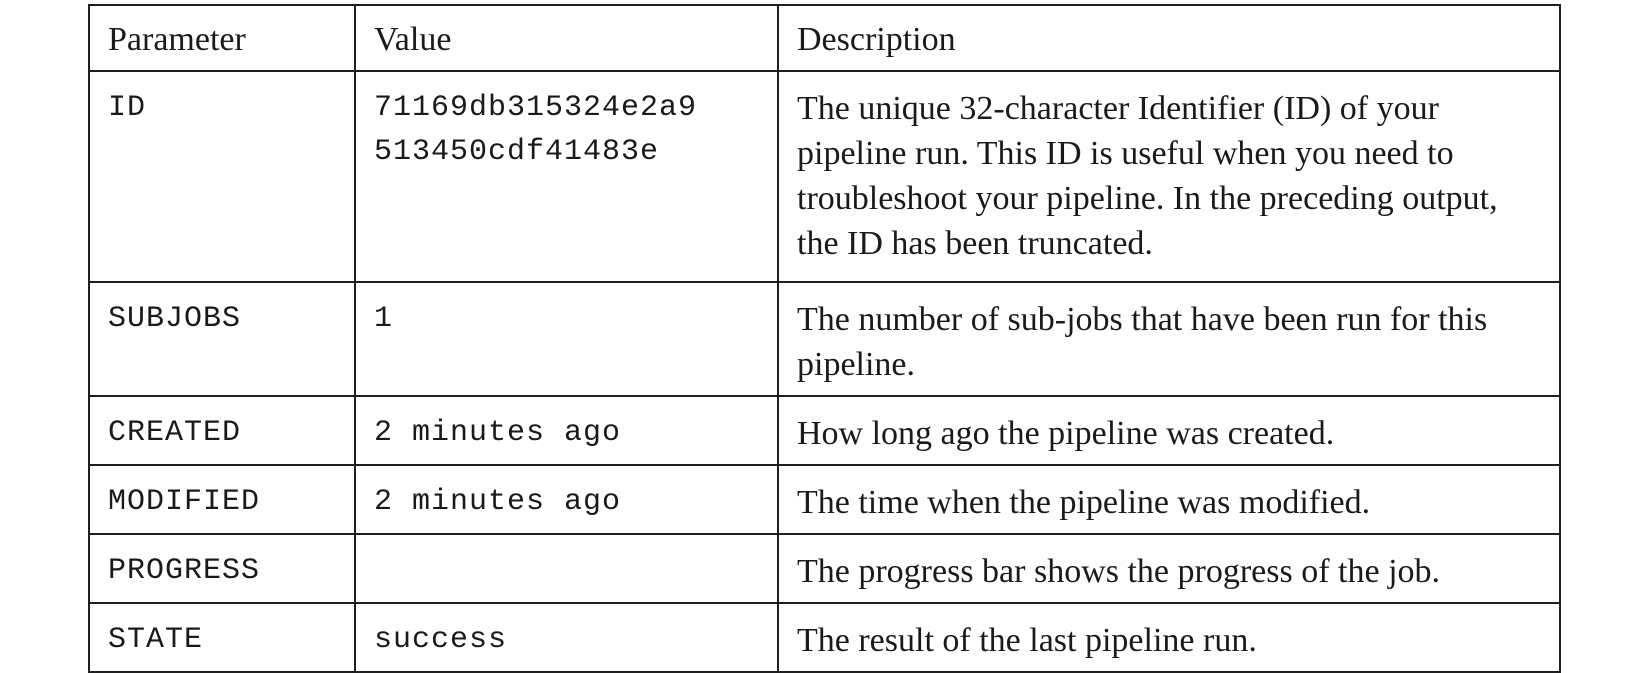  Describe the element at coordinates (222, 499) in the screenshot. I see `parameter-cell: MODIFIED` at that location.